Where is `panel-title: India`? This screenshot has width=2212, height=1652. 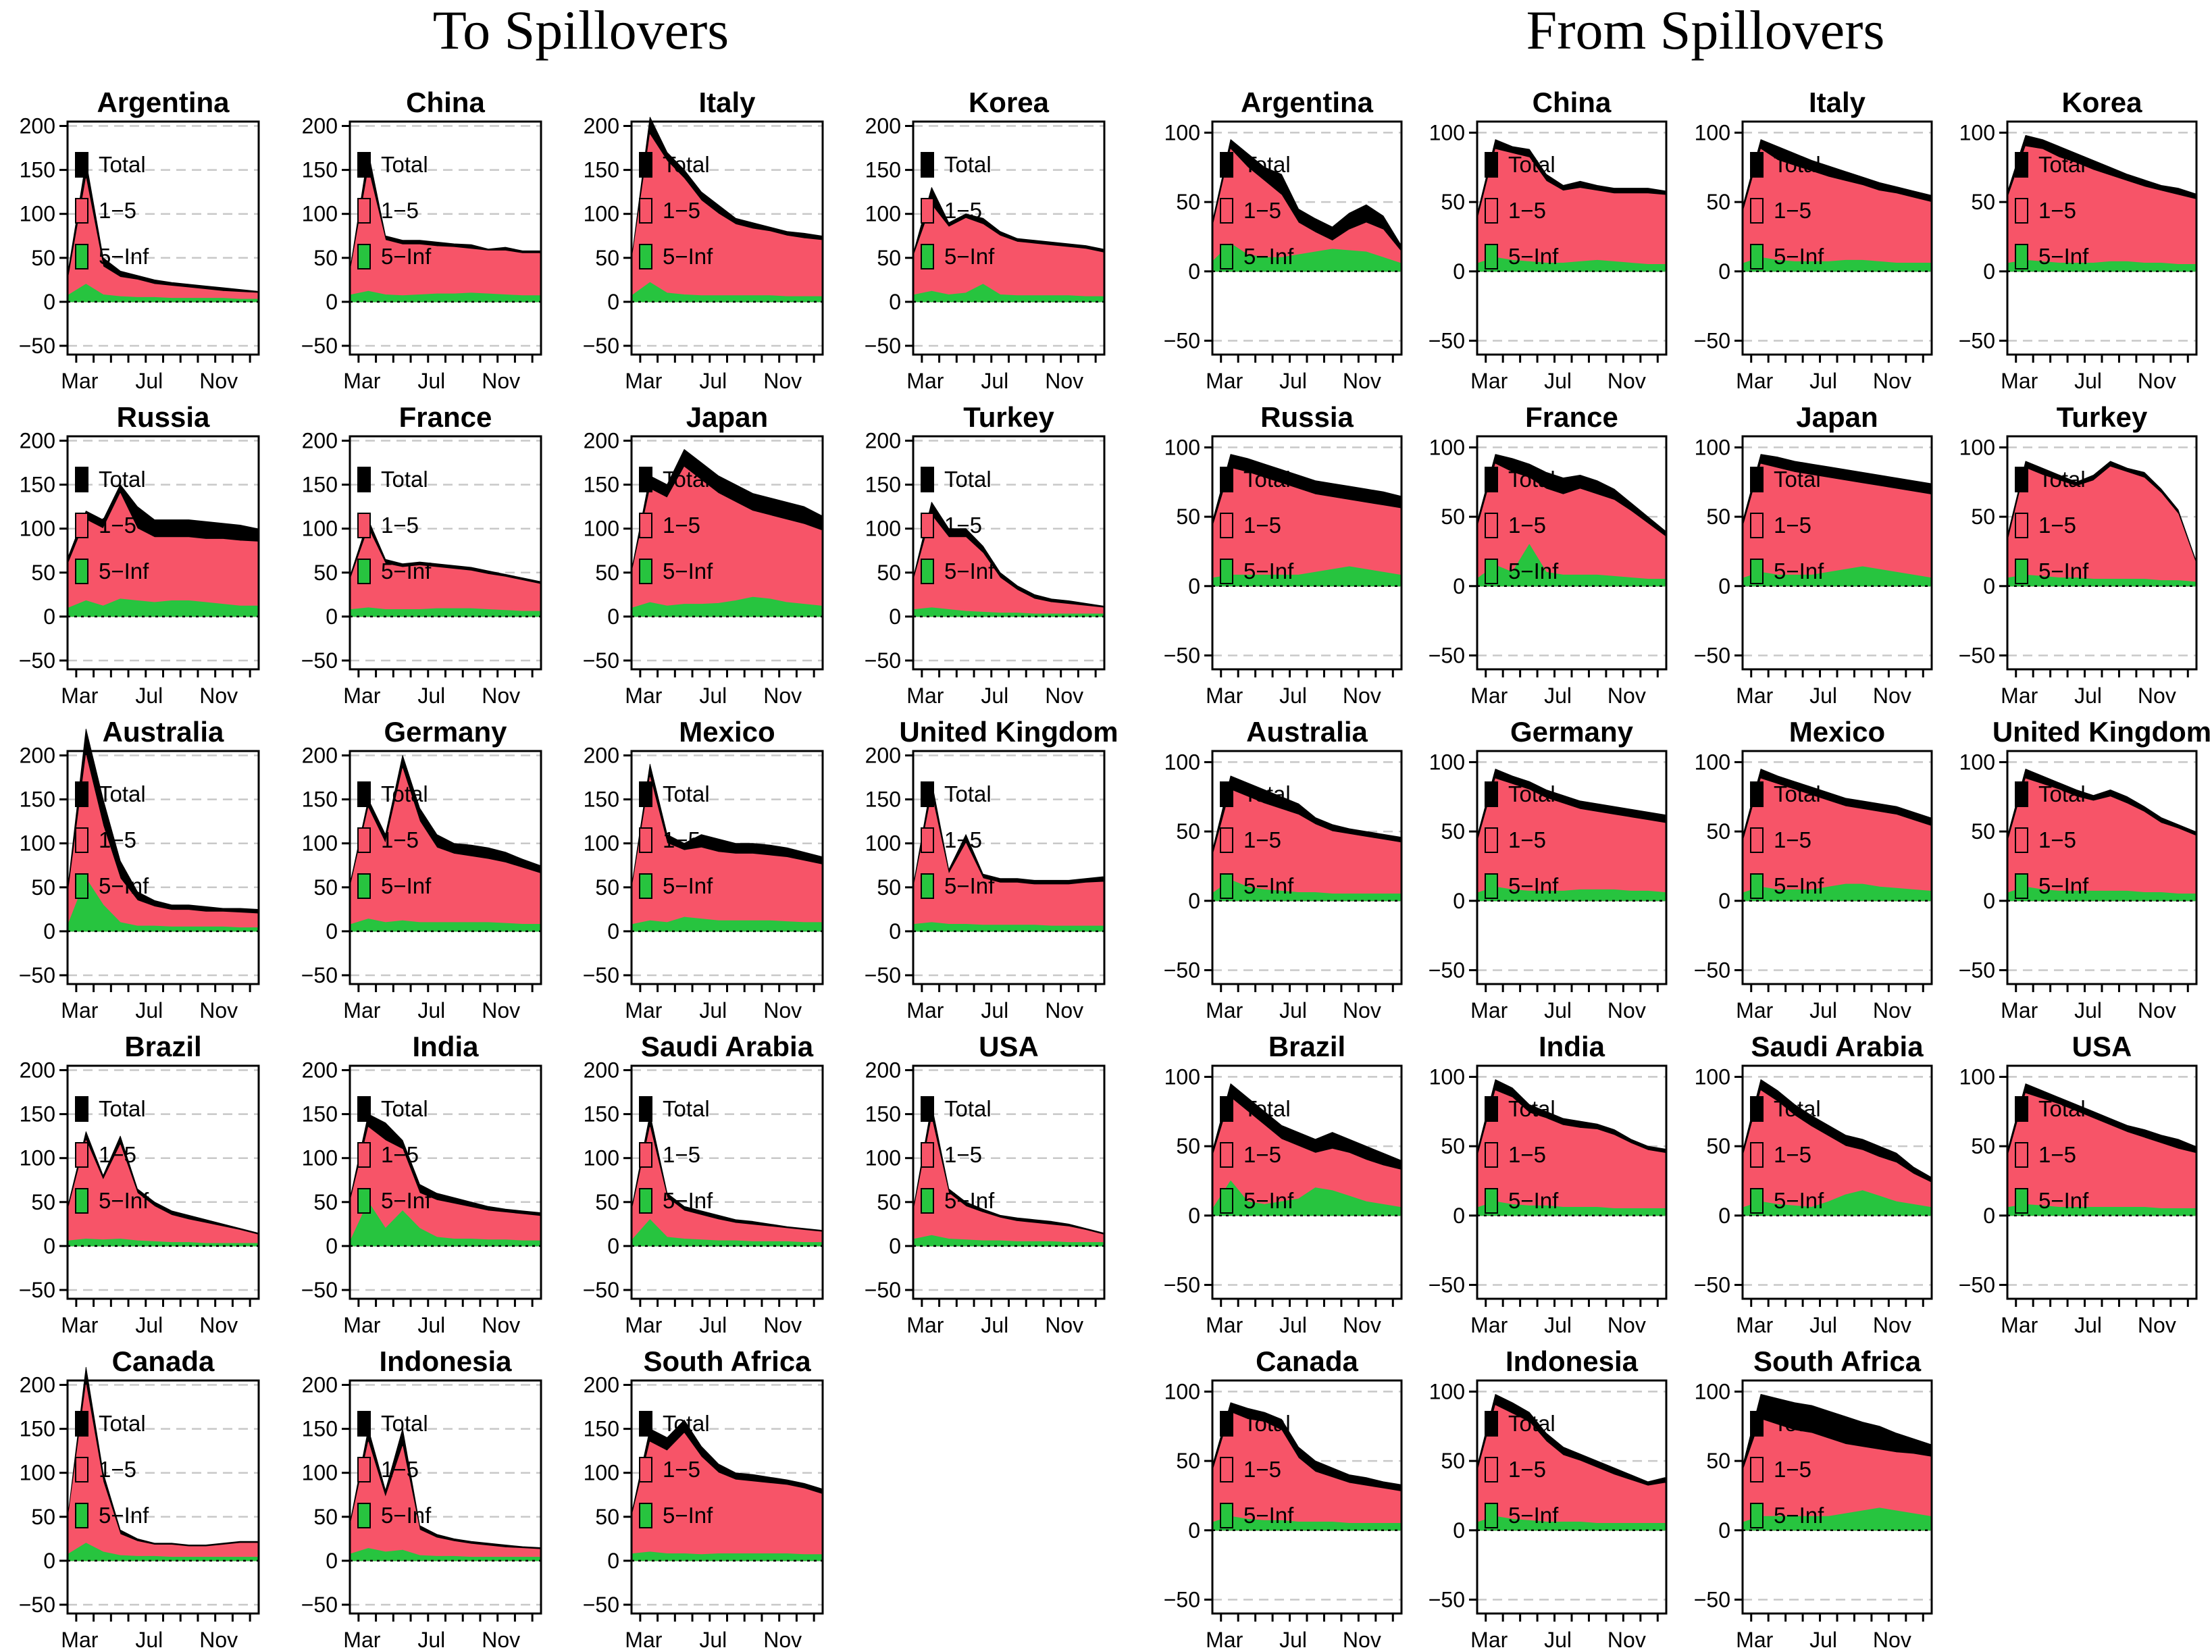
panel-title: India is located at coordinates (1572, 1047).